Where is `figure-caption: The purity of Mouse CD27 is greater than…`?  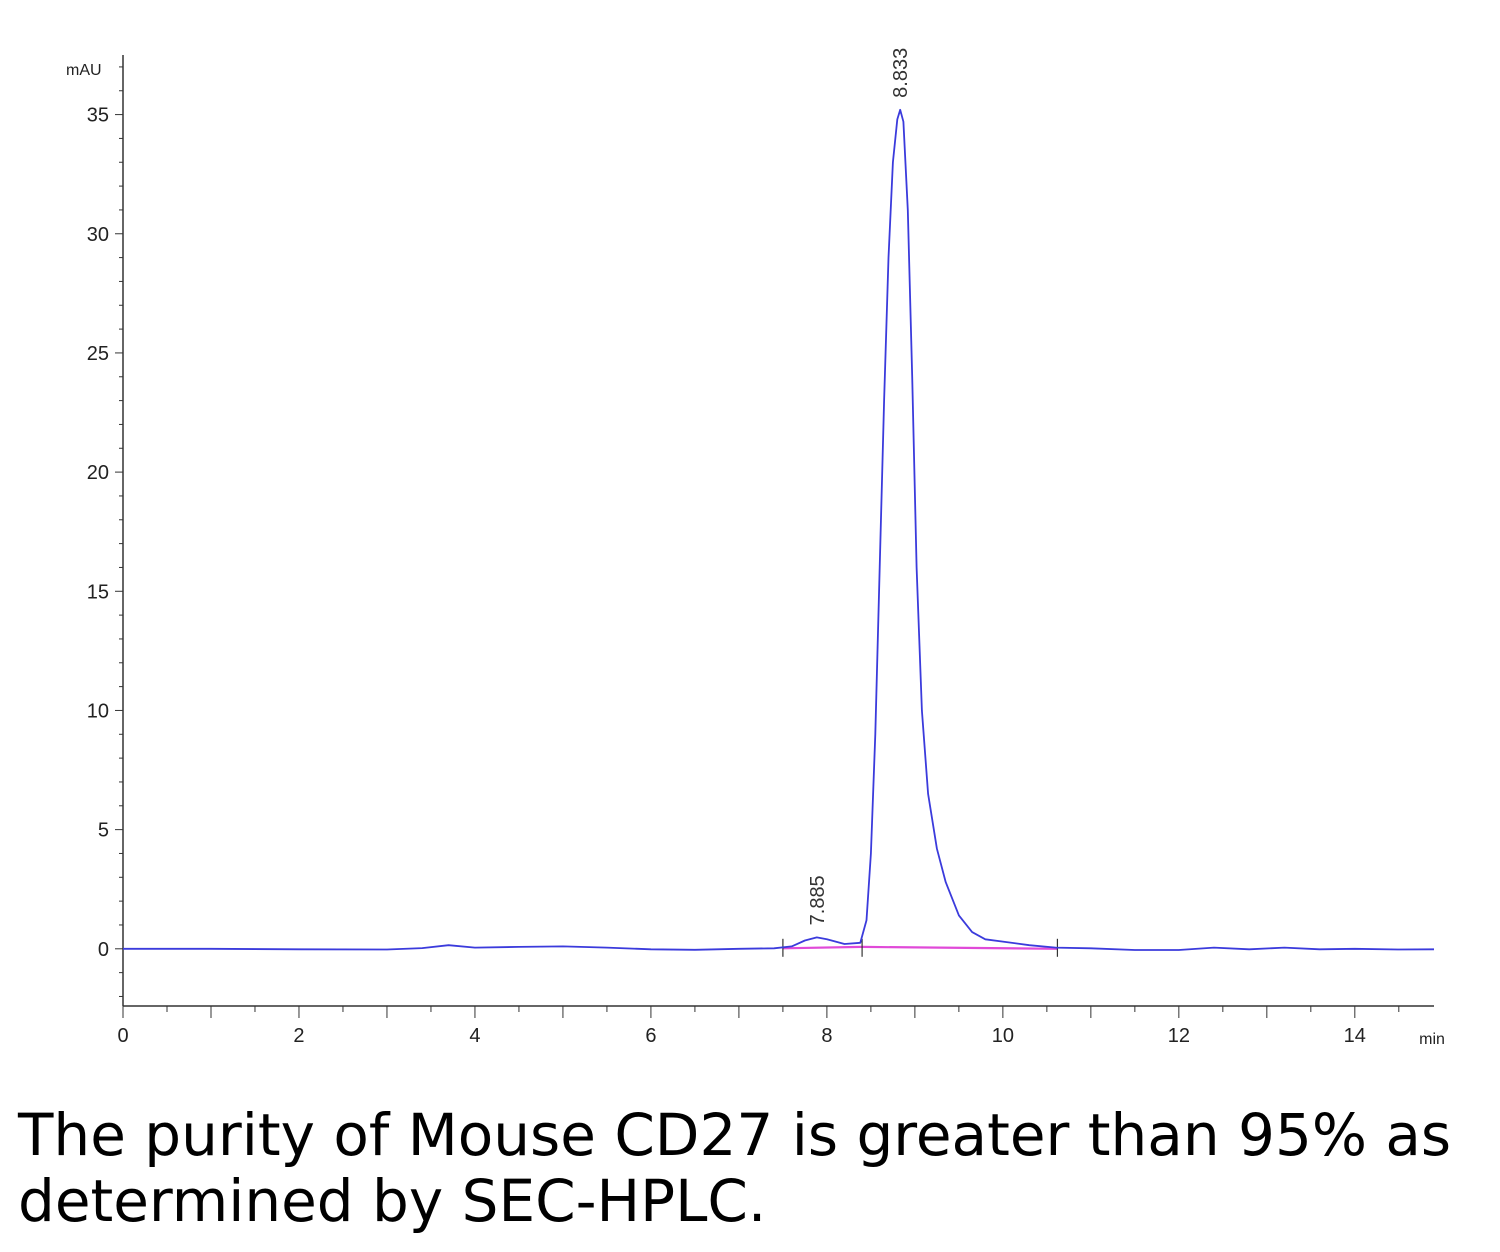 figure-caption: The purity of Mouse CD27 is greater than… is located at coordinates (735, 1168).